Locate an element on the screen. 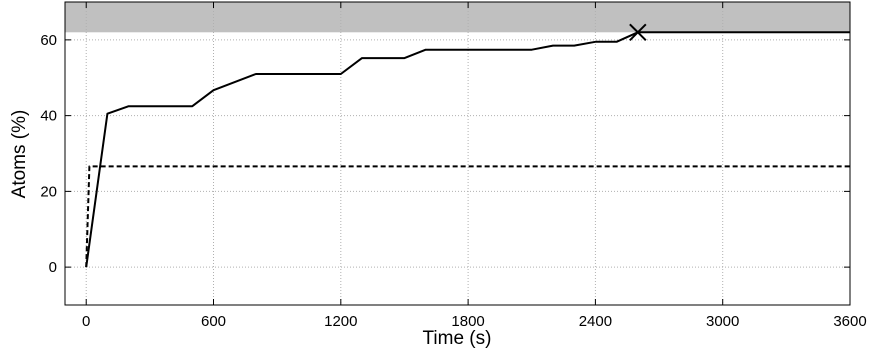 The height and width of the screenshot is (351, 871). y-tick-labels: 0 20 40 60 is located at coordinates (48, 154).